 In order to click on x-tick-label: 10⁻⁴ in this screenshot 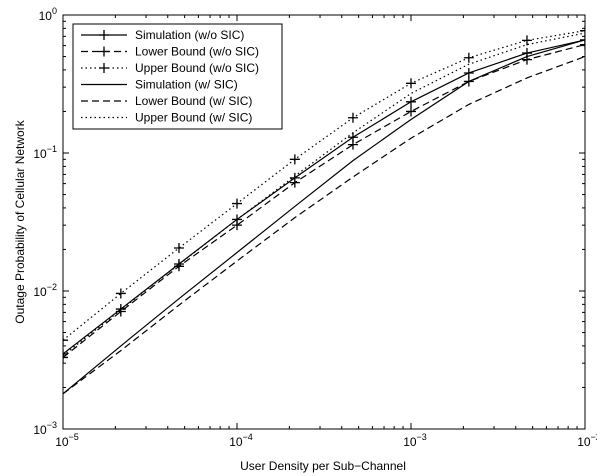, I will do `click(241, 440)`.